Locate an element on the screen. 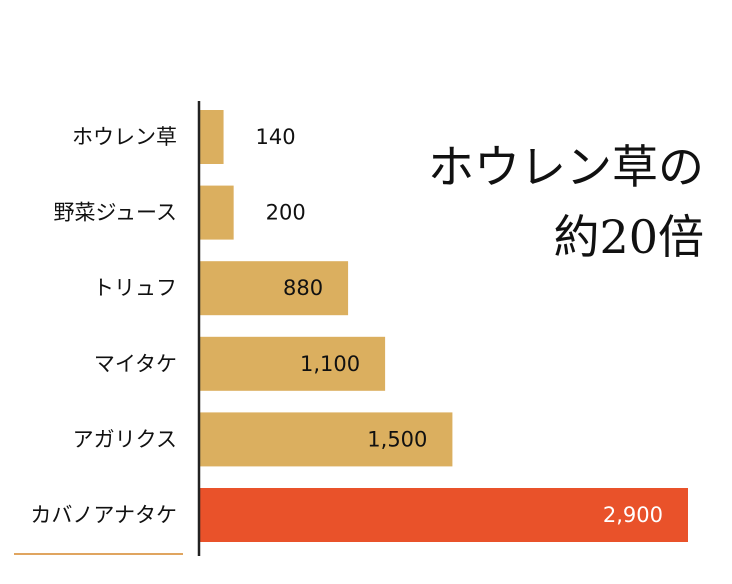 The width and height of the screenshot is (732, 584). category-label-2: 野菜ジュース is located at coordinates (115, 213).